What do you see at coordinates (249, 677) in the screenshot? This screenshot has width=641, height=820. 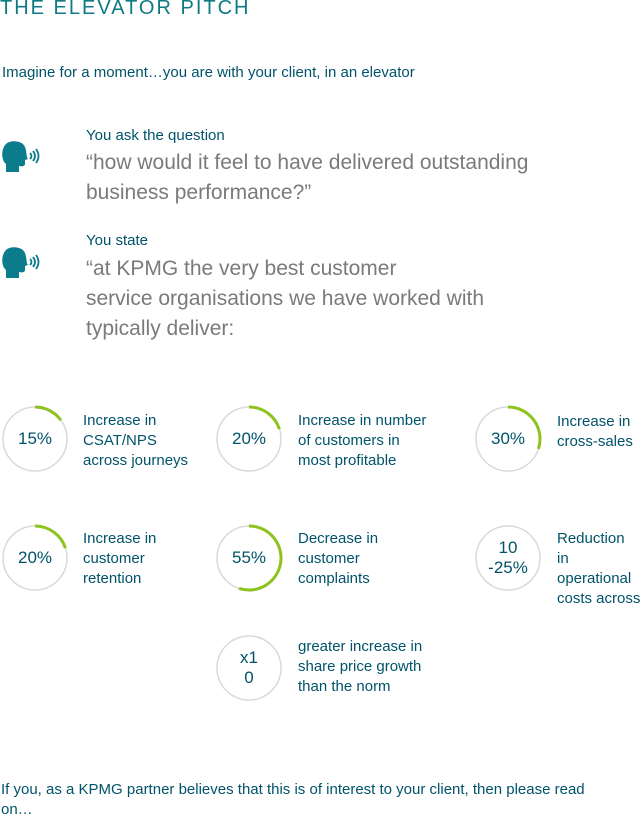 I see `stat-value-line: 0` at bounding box center [249, 677].